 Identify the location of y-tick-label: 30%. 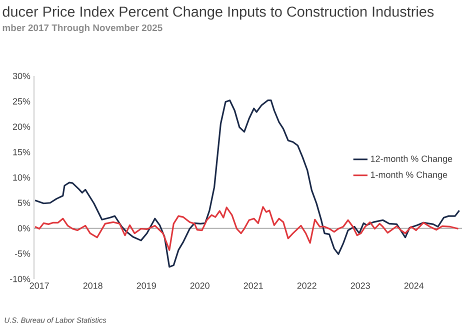
(21, 76).